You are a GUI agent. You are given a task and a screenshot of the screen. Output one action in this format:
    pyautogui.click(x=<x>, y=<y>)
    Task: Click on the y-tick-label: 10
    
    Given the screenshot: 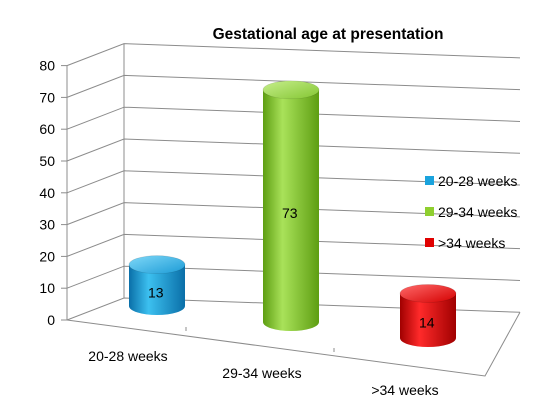 What is the action you would take?
    pyautogui.click(x=47, y=288)
    